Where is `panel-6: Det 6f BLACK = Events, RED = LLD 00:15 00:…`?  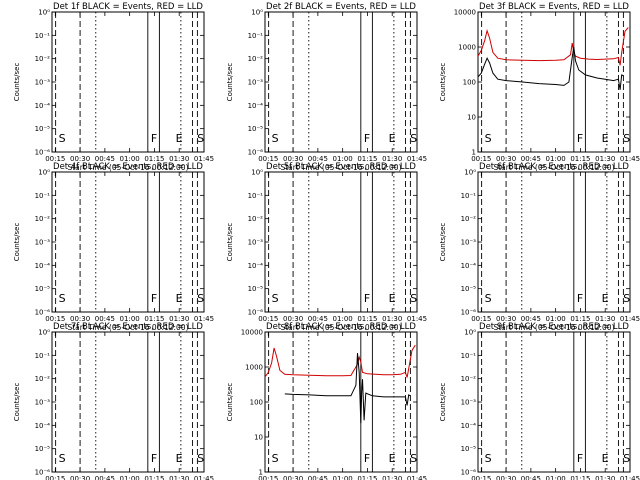
panel-6: Det 6f BLACK = Events, RED = LLD 00:15 00:… is located at coordinates (539, 247).